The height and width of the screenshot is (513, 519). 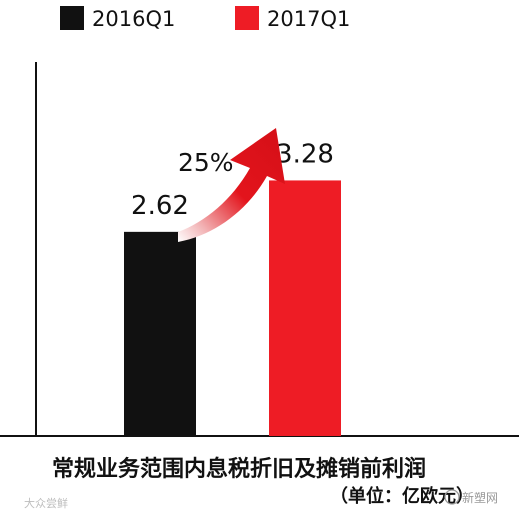 I want to click on growth-arrow-icon, so click(x=231, y=185).